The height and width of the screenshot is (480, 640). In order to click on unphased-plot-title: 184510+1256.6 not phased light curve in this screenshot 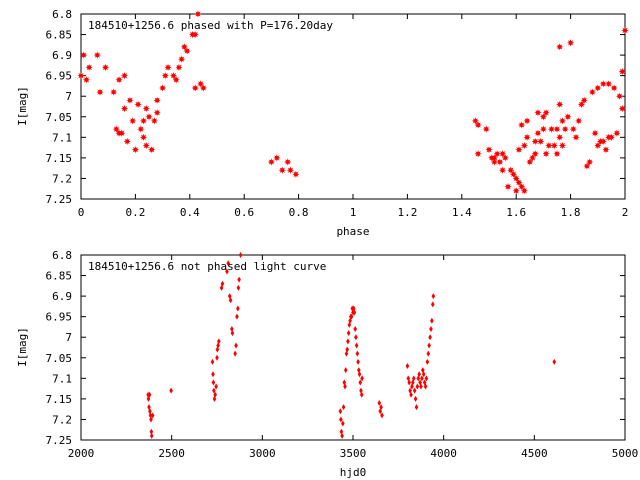, I will do `click(207, 266)`.